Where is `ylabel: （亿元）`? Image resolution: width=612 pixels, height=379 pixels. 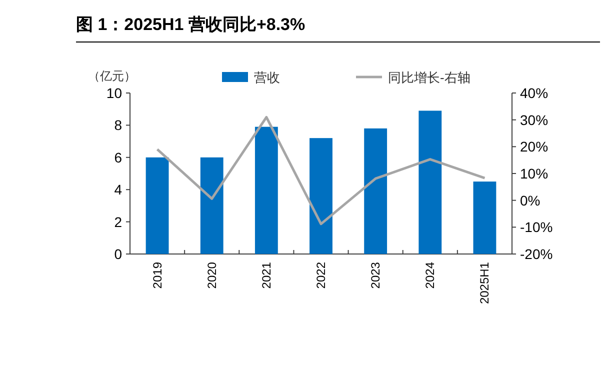 ylabel: （亿元） is located at coordinates (112, 76).